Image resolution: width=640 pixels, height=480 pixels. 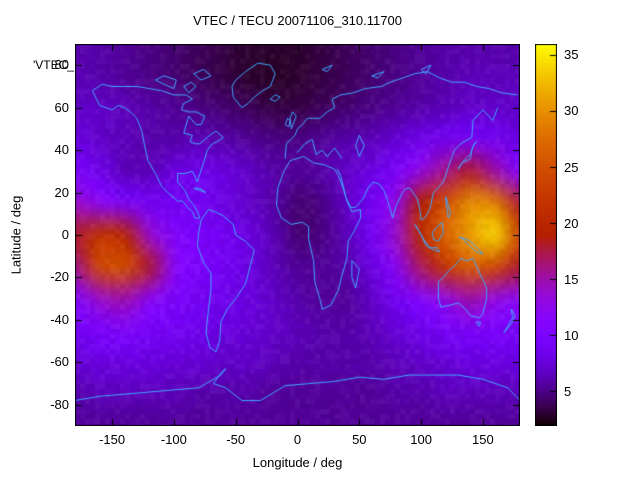 What do you see at coordinates (483, 439) in the screenshot?
I see `x-tick-label: 150` at bounding box center [483, 439].